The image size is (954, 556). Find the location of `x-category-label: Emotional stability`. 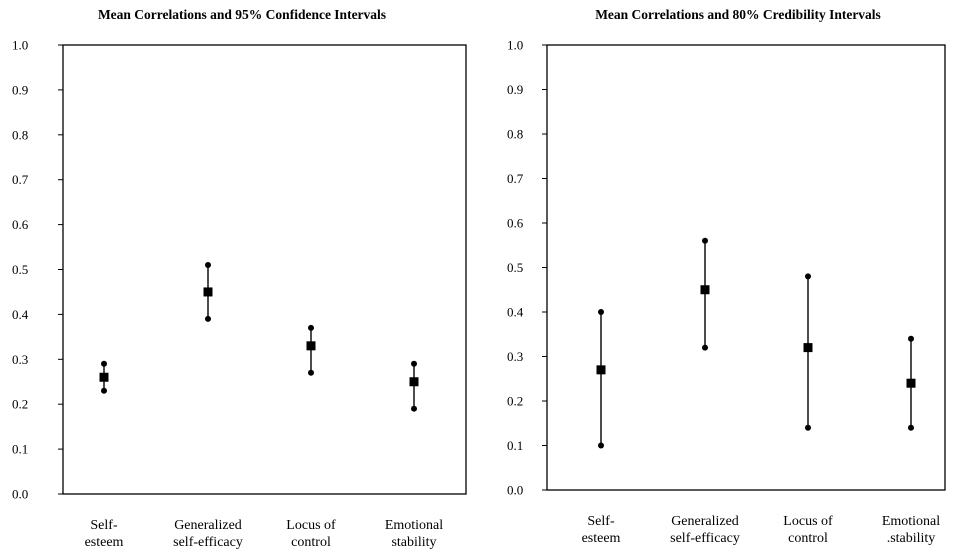

x-category-label: Emotional stability is located at coordinates (414, 534).